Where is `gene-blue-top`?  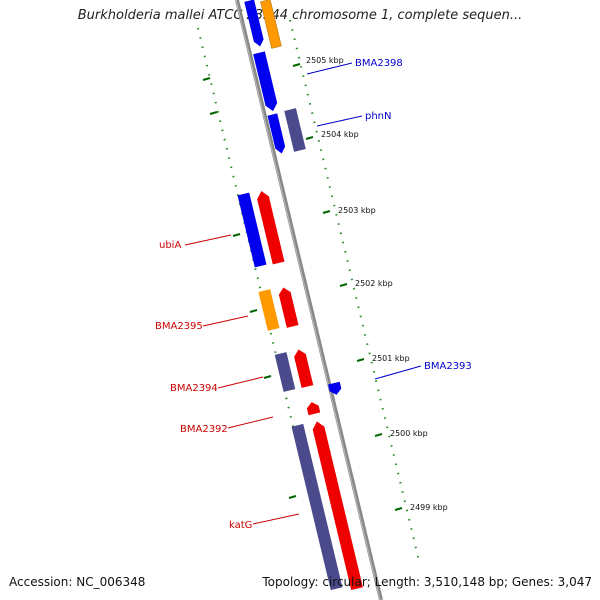
gene-blue-top is located at coordinates (254, 24).